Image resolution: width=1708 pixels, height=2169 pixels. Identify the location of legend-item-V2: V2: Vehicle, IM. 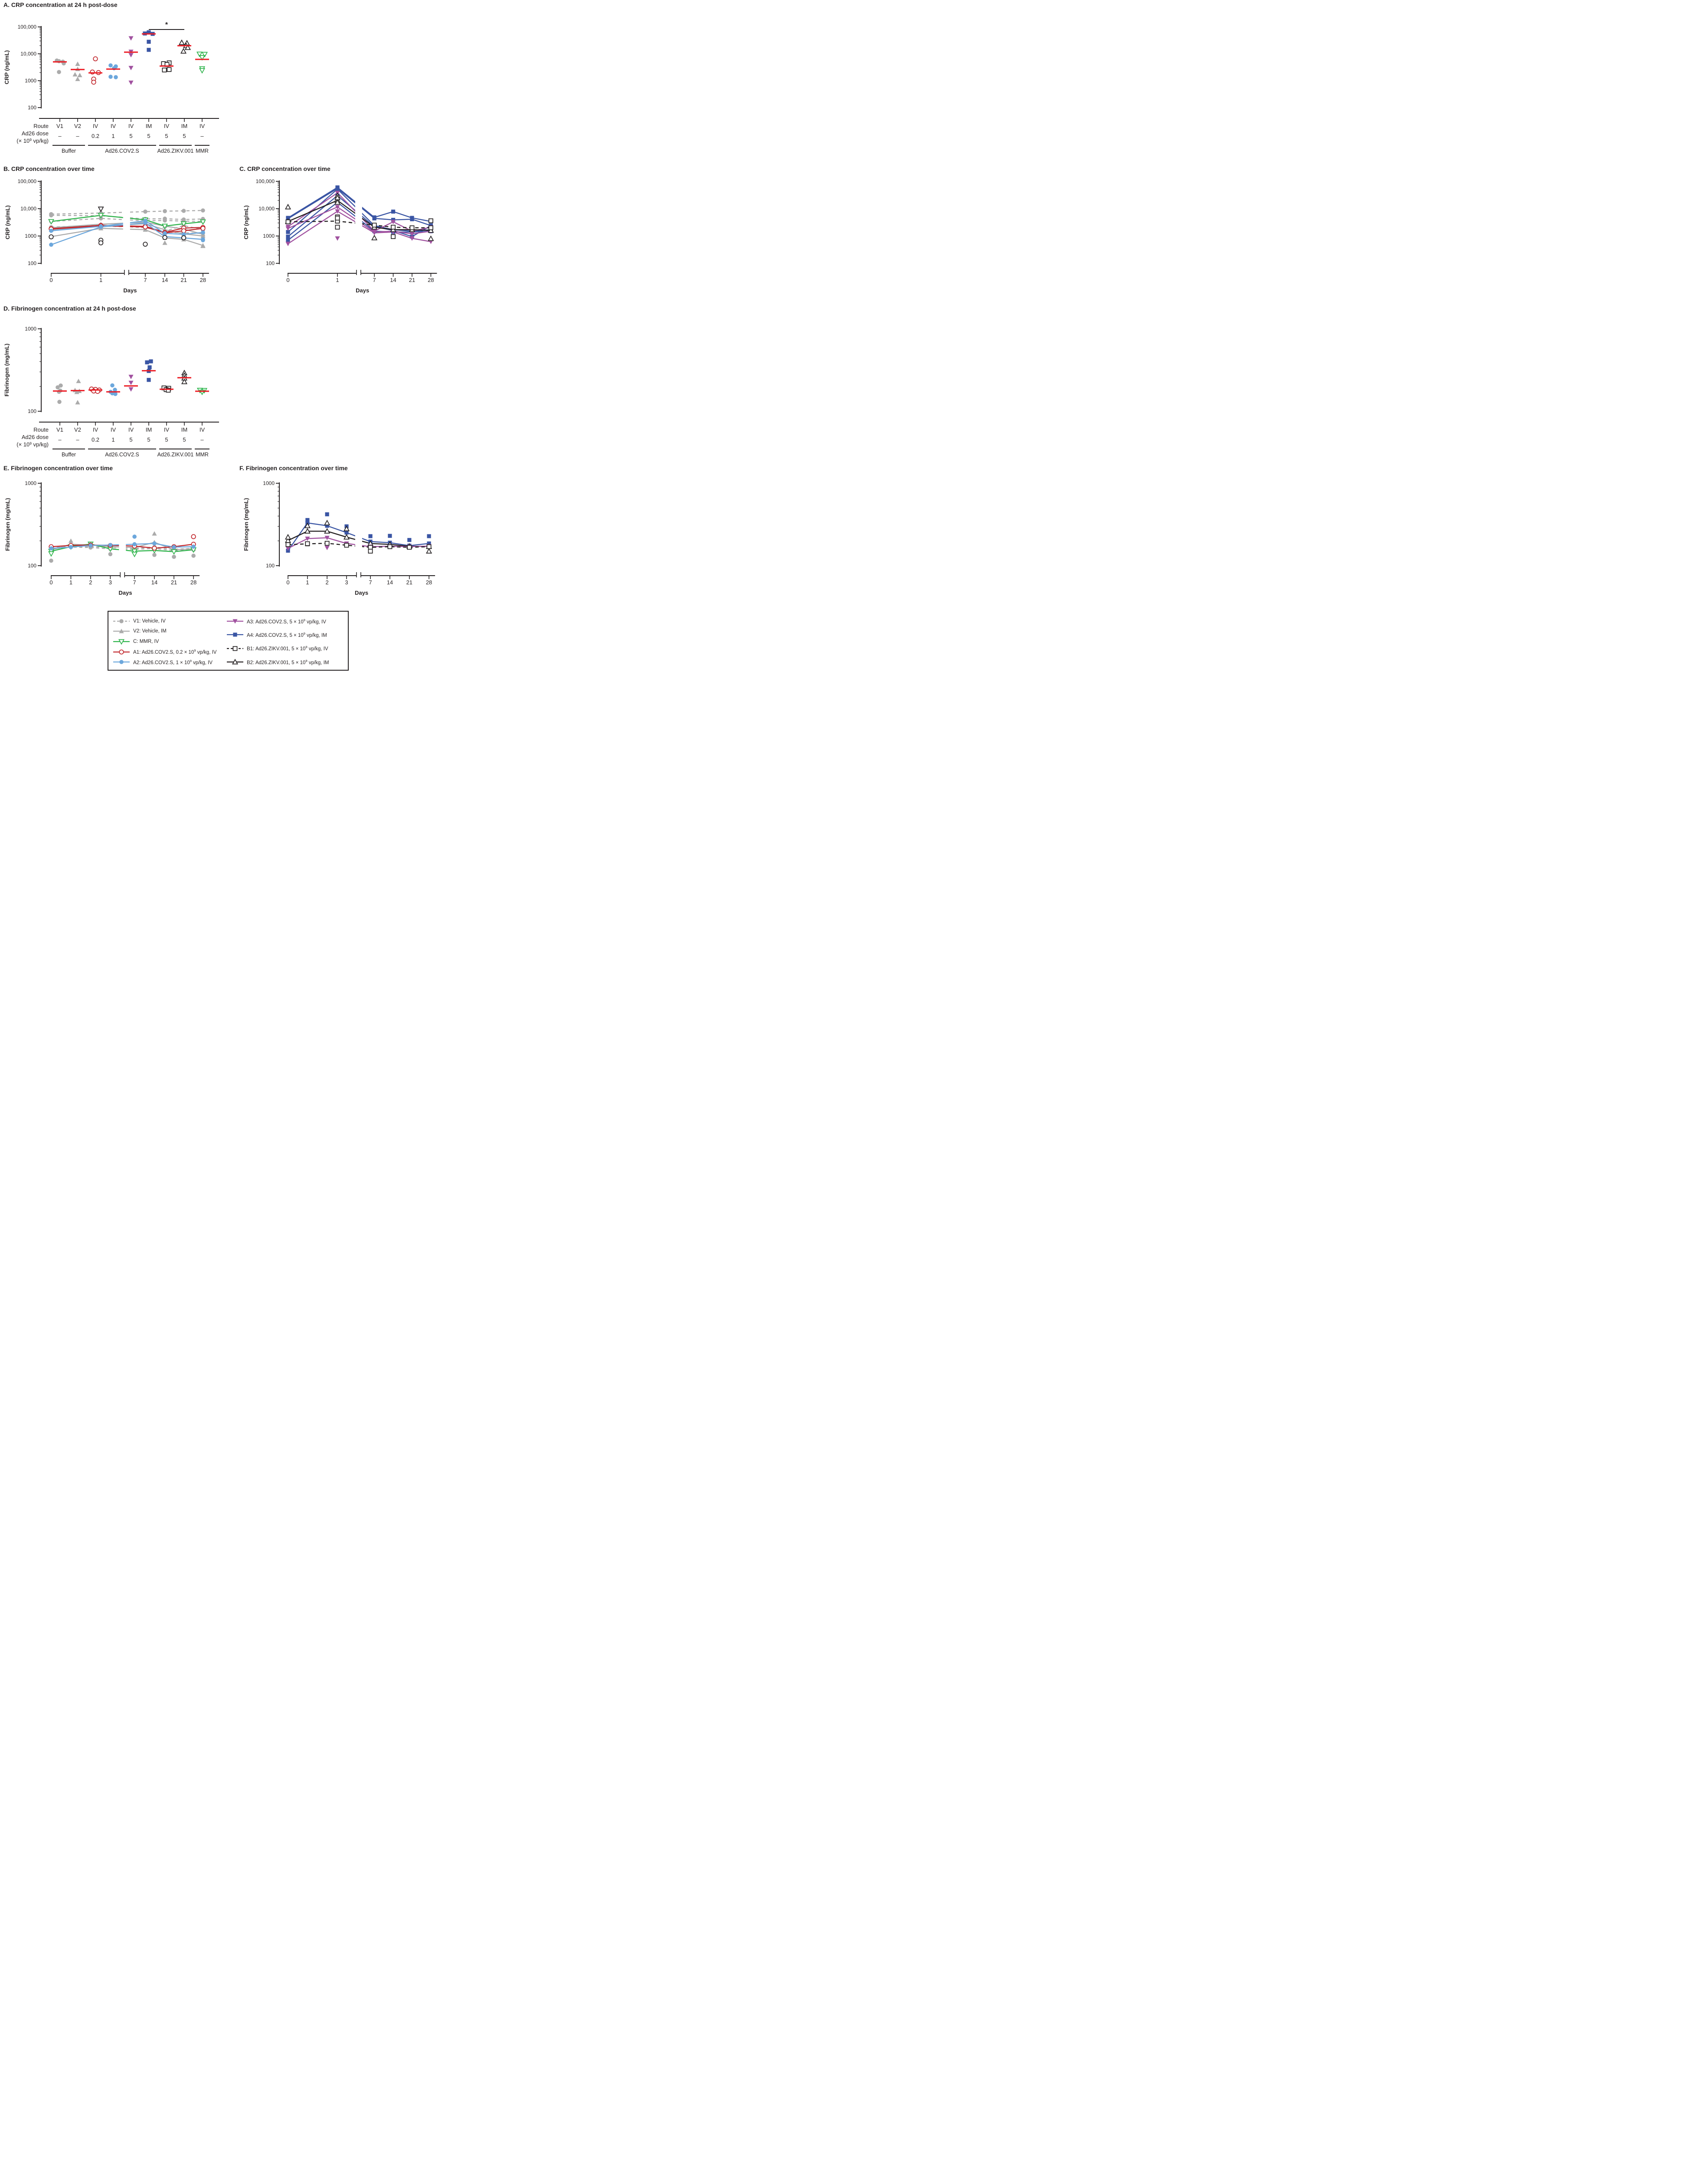
(169, 631).